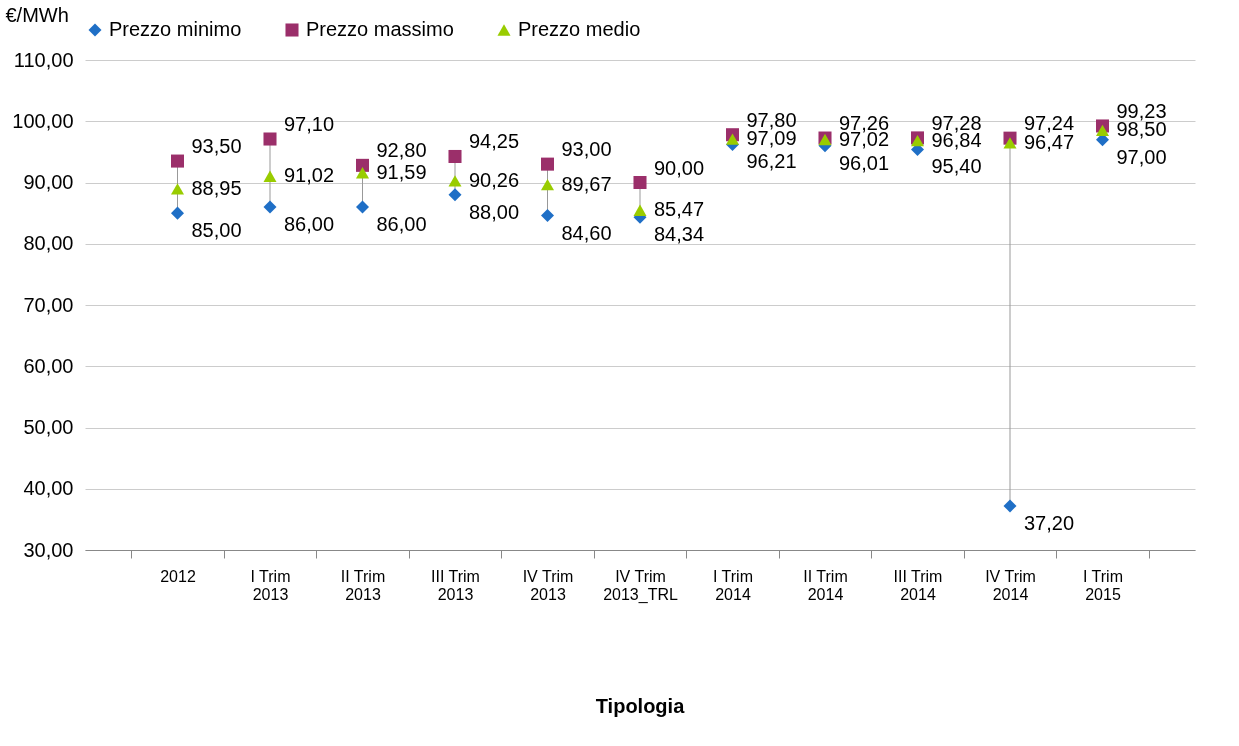 This screenshot has height=746, width=1239. Describe the element at coordinates (679, 167) in the screenshot. I see `data-label: 90,00` at that location.